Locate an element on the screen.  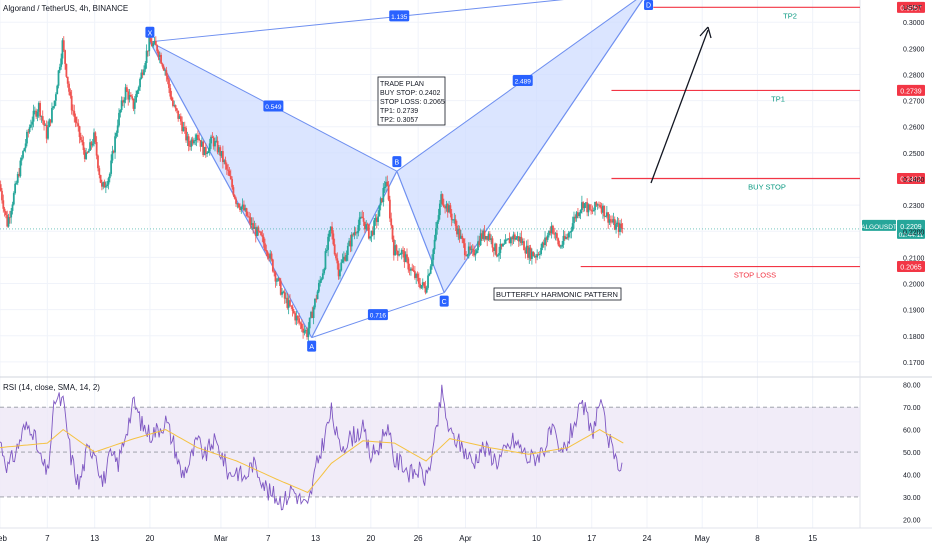
x-tick-label: 7 is located at coordinates (268, 538).